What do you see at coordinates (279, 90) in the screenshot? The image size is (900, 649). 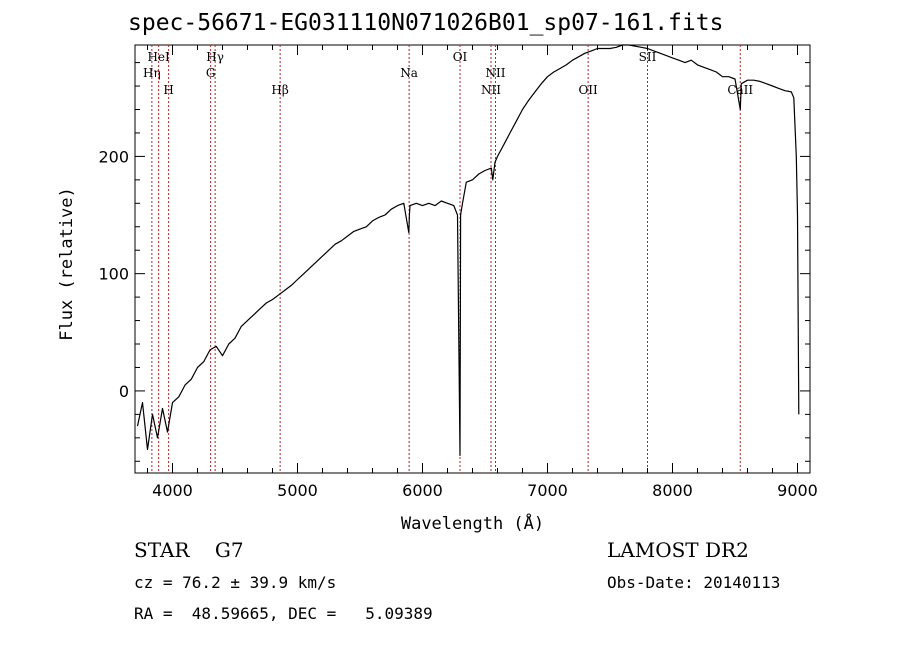 I see `marker-label-5: Hβ` at bounding box center [279, 90].